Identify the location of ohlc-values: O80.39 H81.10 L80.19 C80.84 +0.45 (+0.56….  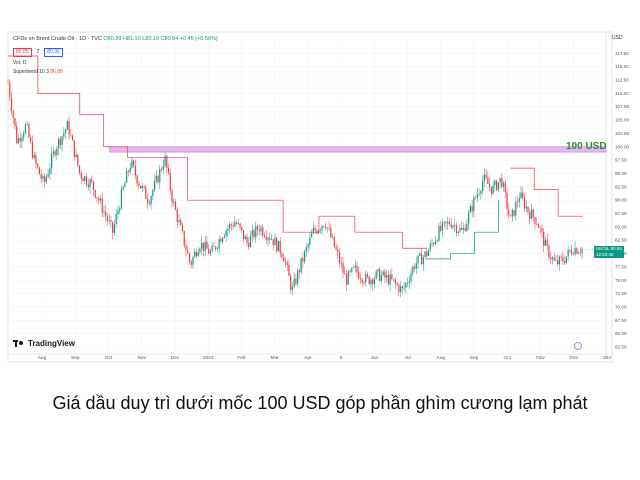
(160, 39).